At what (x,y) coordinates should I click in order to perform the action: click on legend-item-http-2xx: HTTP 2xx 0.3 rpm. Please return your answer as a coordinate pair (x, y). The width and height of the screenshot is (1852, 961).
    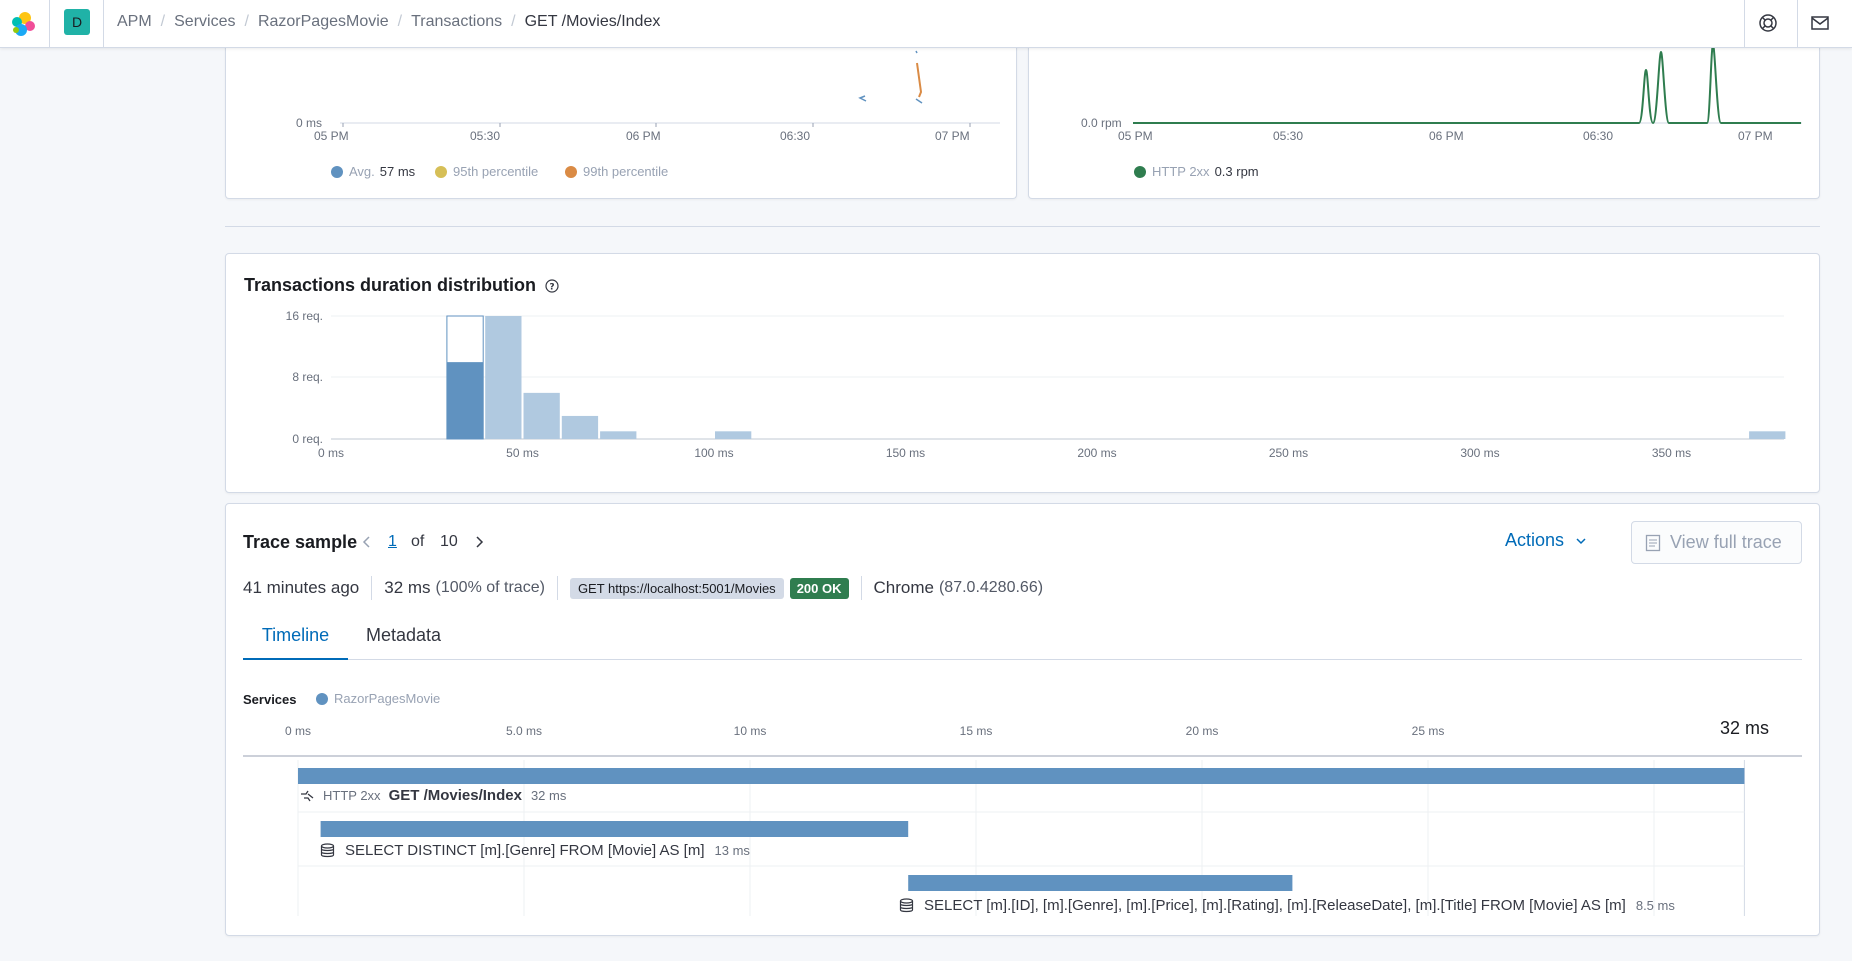
    Looking at the image, I should click on (1196, 171).